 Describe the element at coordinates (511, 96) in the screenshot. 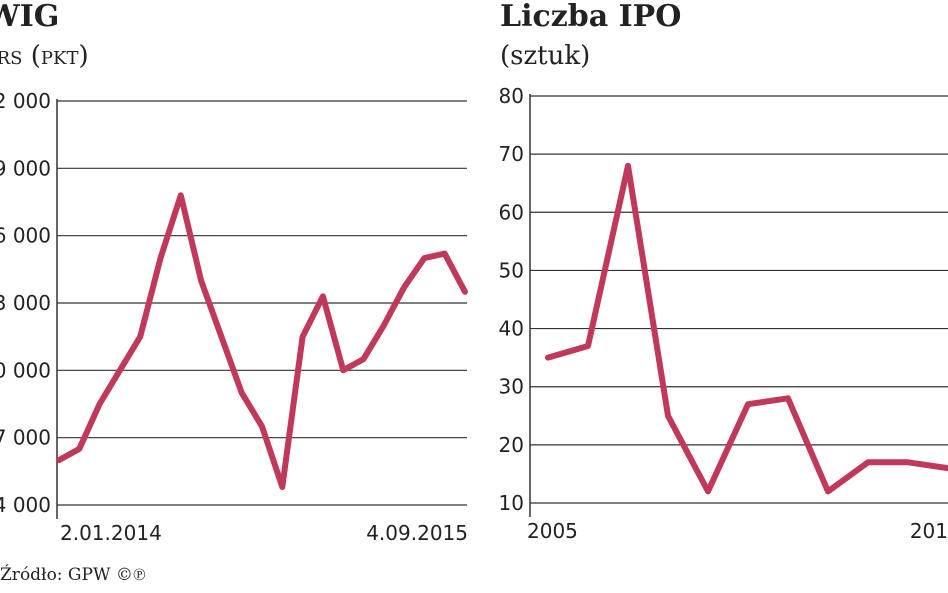

I see `y-tick-label: 80` at that location.